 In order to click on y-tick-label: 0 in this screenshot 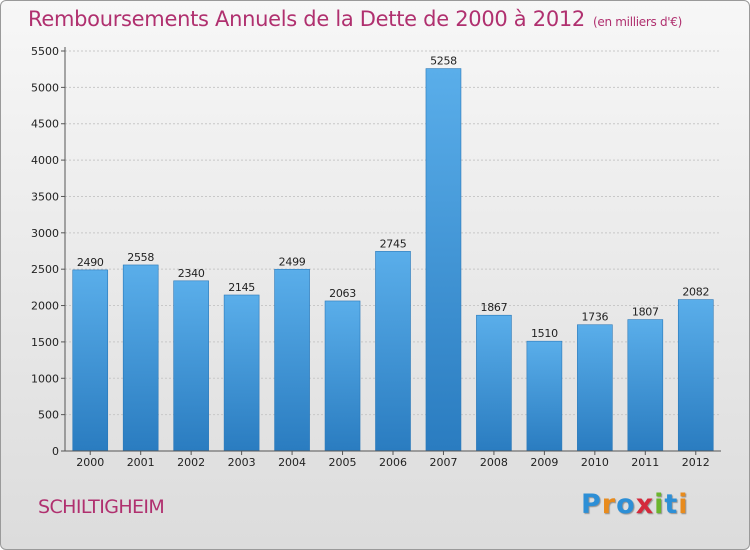, I will do `click(55, 451)`.